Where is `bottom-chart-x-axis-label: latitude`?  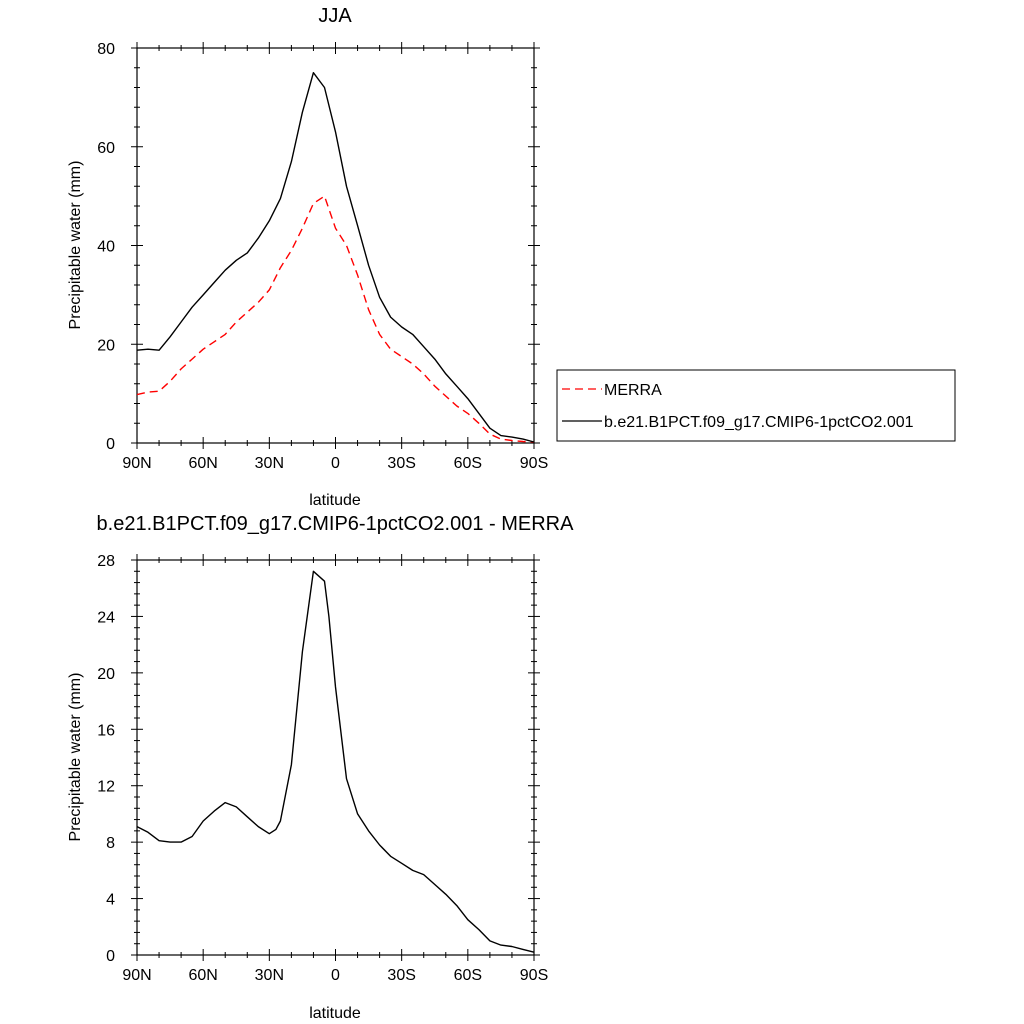
bottom-chart-x-axis-label: latitude is located at coordinates (335, 1013).